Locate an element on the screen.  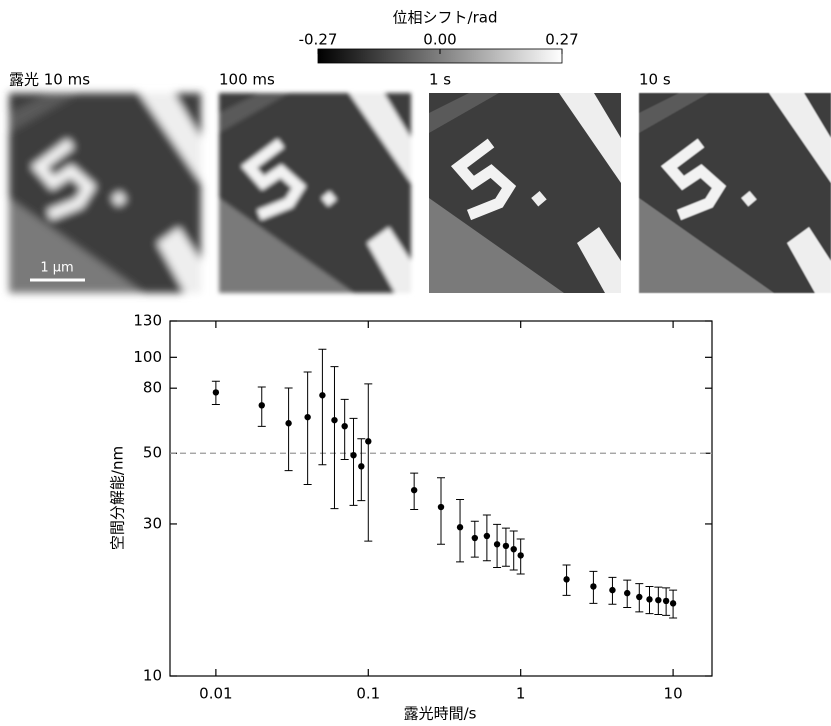
scale-bar-label: 1 μm is located at coordinates (56, 268).